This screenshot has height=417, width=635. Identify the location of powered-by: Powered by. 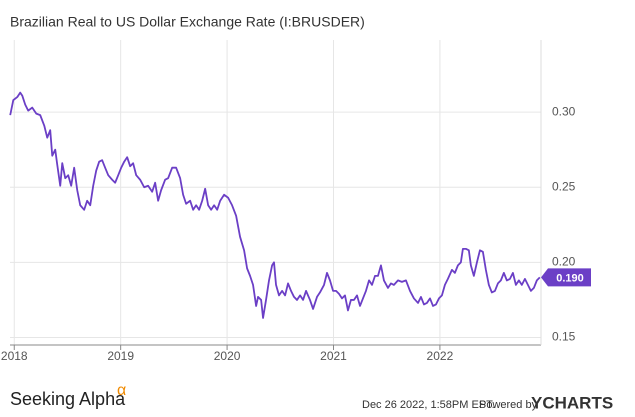
(508, 405).